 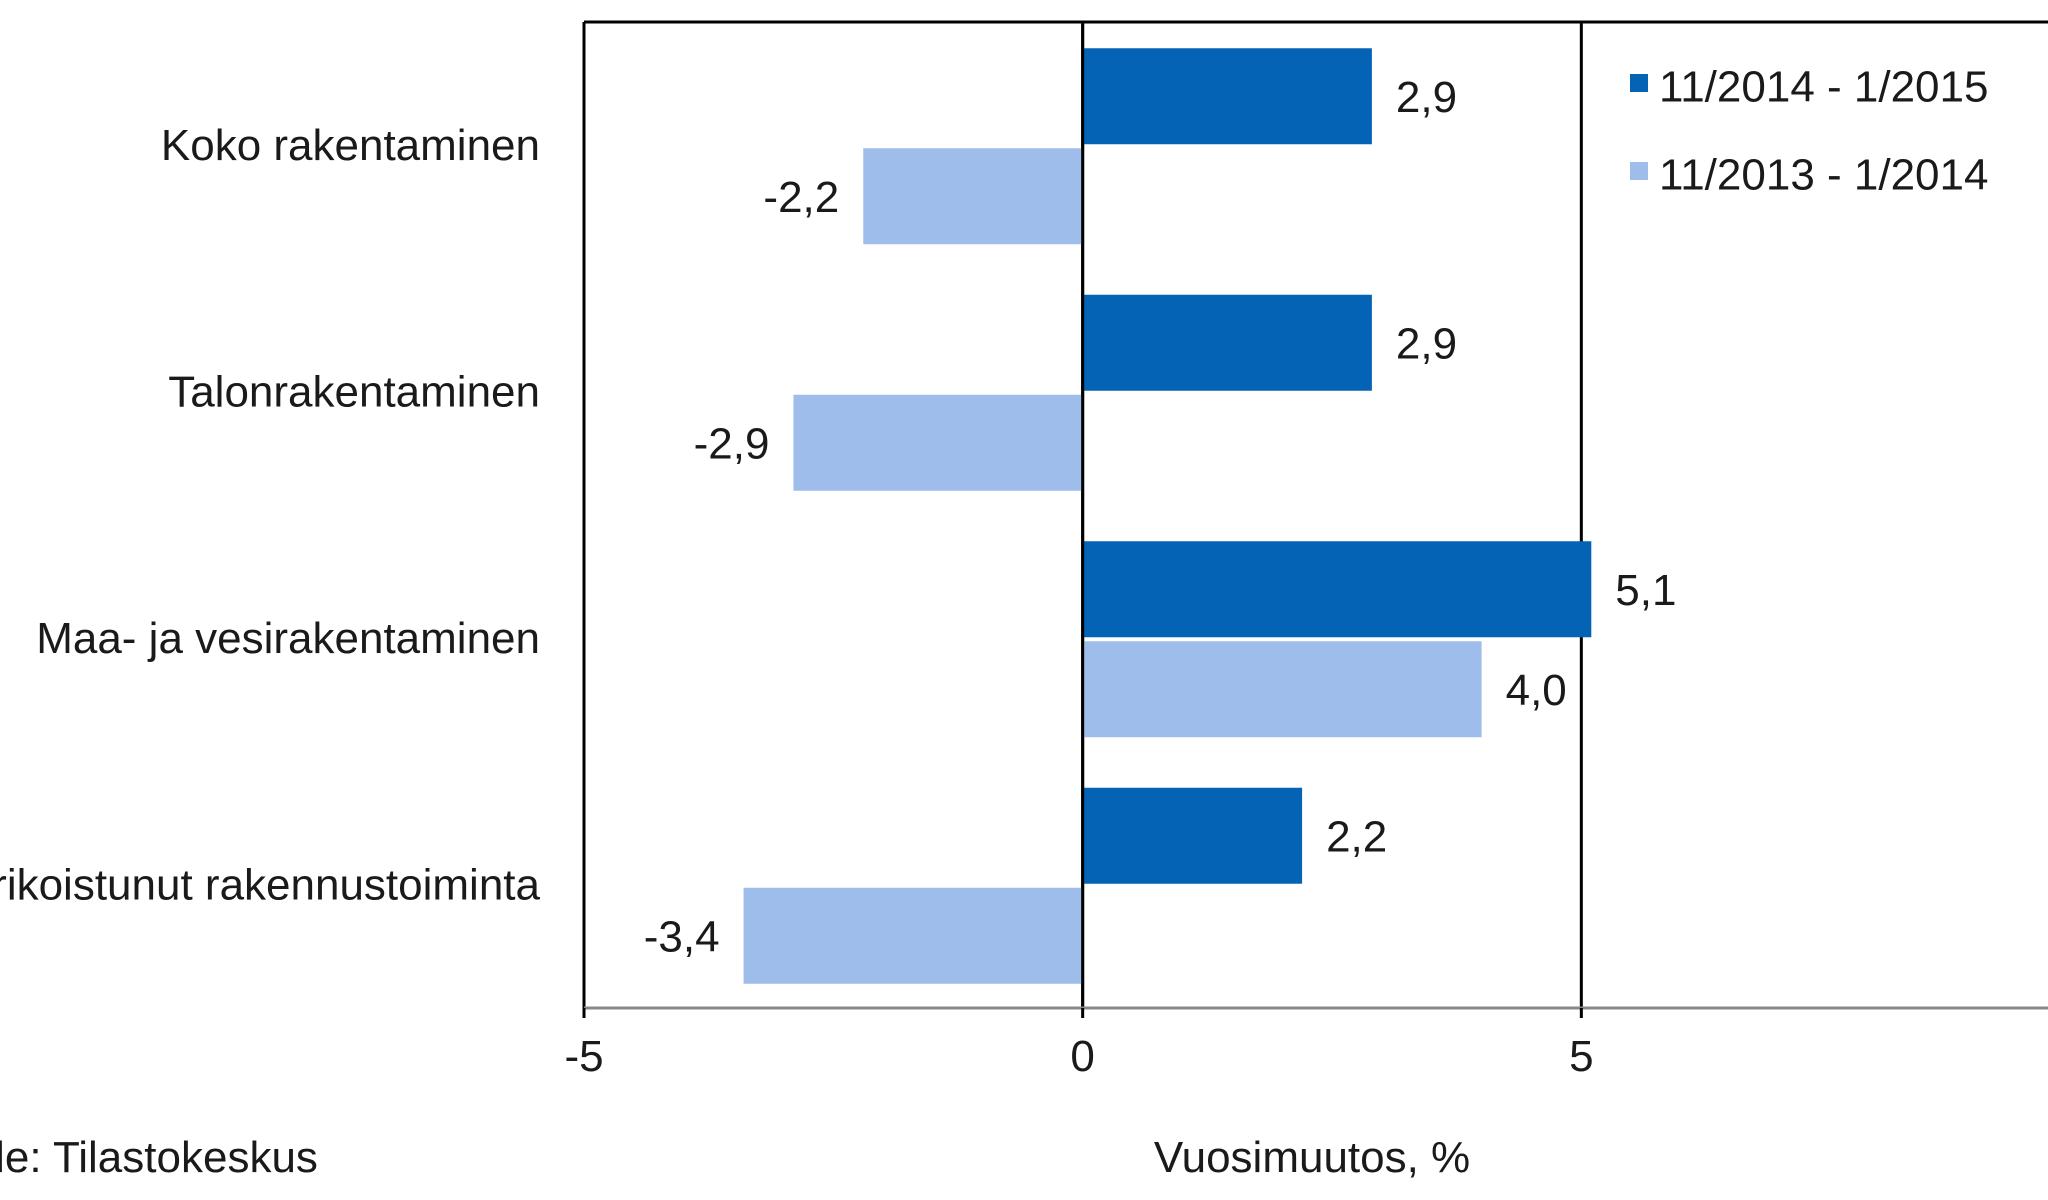 I want to click on data-label: -3,4, so click(x=682, y=936).